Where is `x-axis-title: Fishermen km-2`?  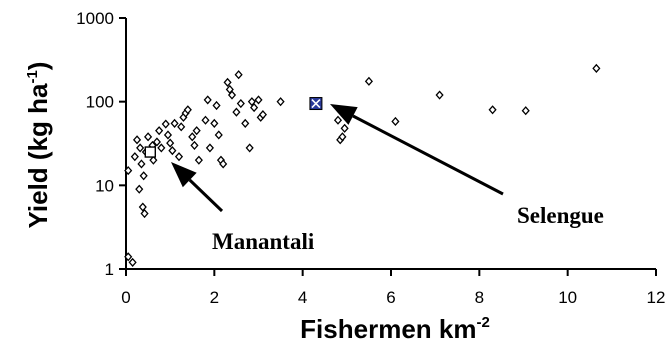
x-axis-title: Fishermen km-2 is located at coordinates (395, 329).